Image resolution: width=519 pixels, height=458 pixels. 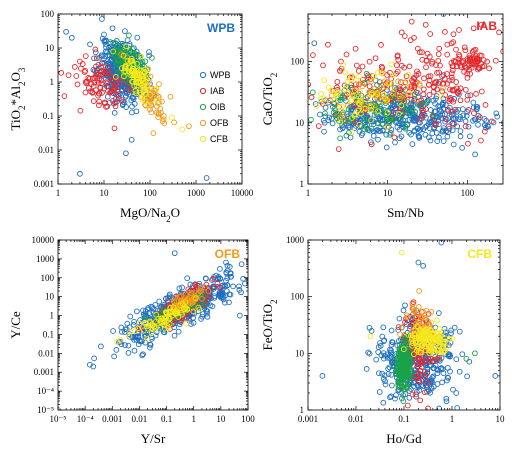 What do you see at coordinates (48, 334) in the screenshot?
I see `y-tick-label: 0.1` at bounding box center [48, 334].